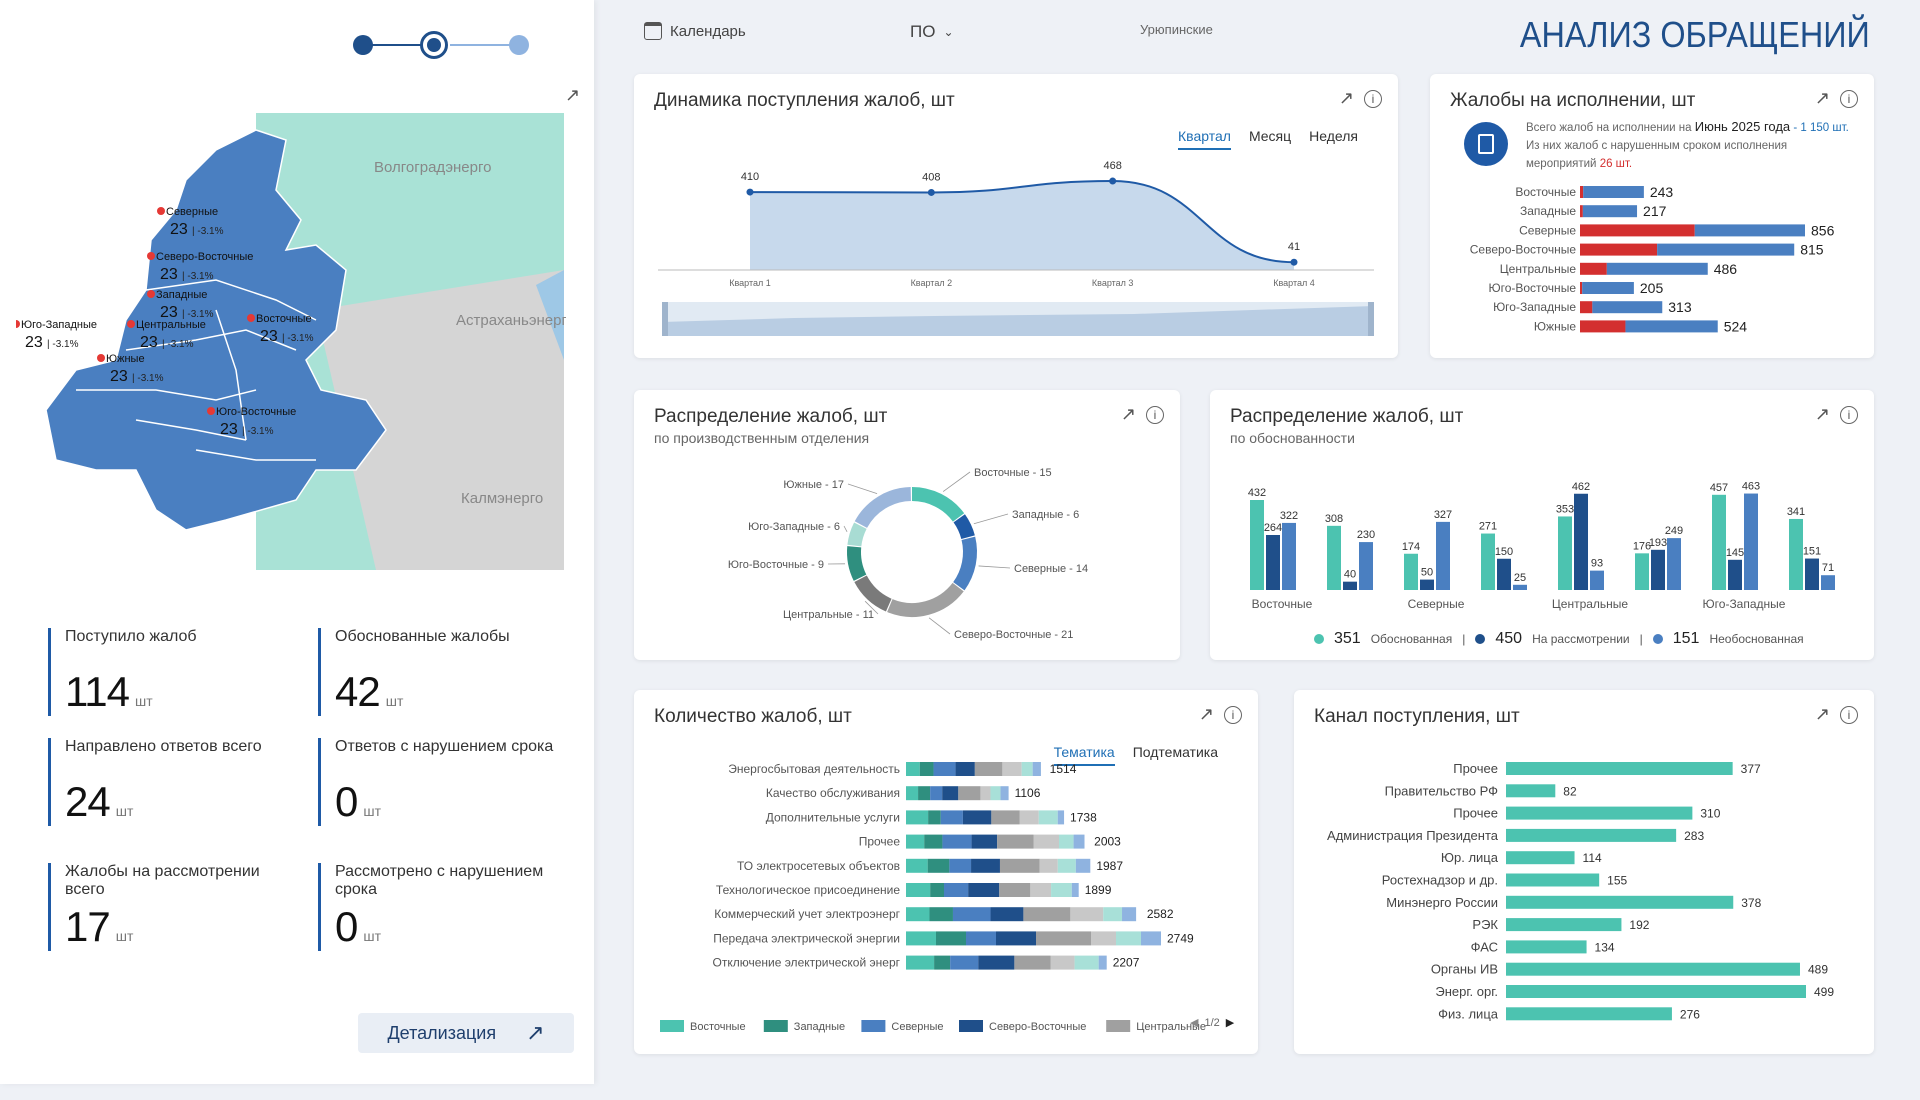 The image size is (1920, 1100). Describe the element at coordinates (280, 329) in the screenshot. I see `map-region-label: Восточные 23 | -3.1%` at that location.